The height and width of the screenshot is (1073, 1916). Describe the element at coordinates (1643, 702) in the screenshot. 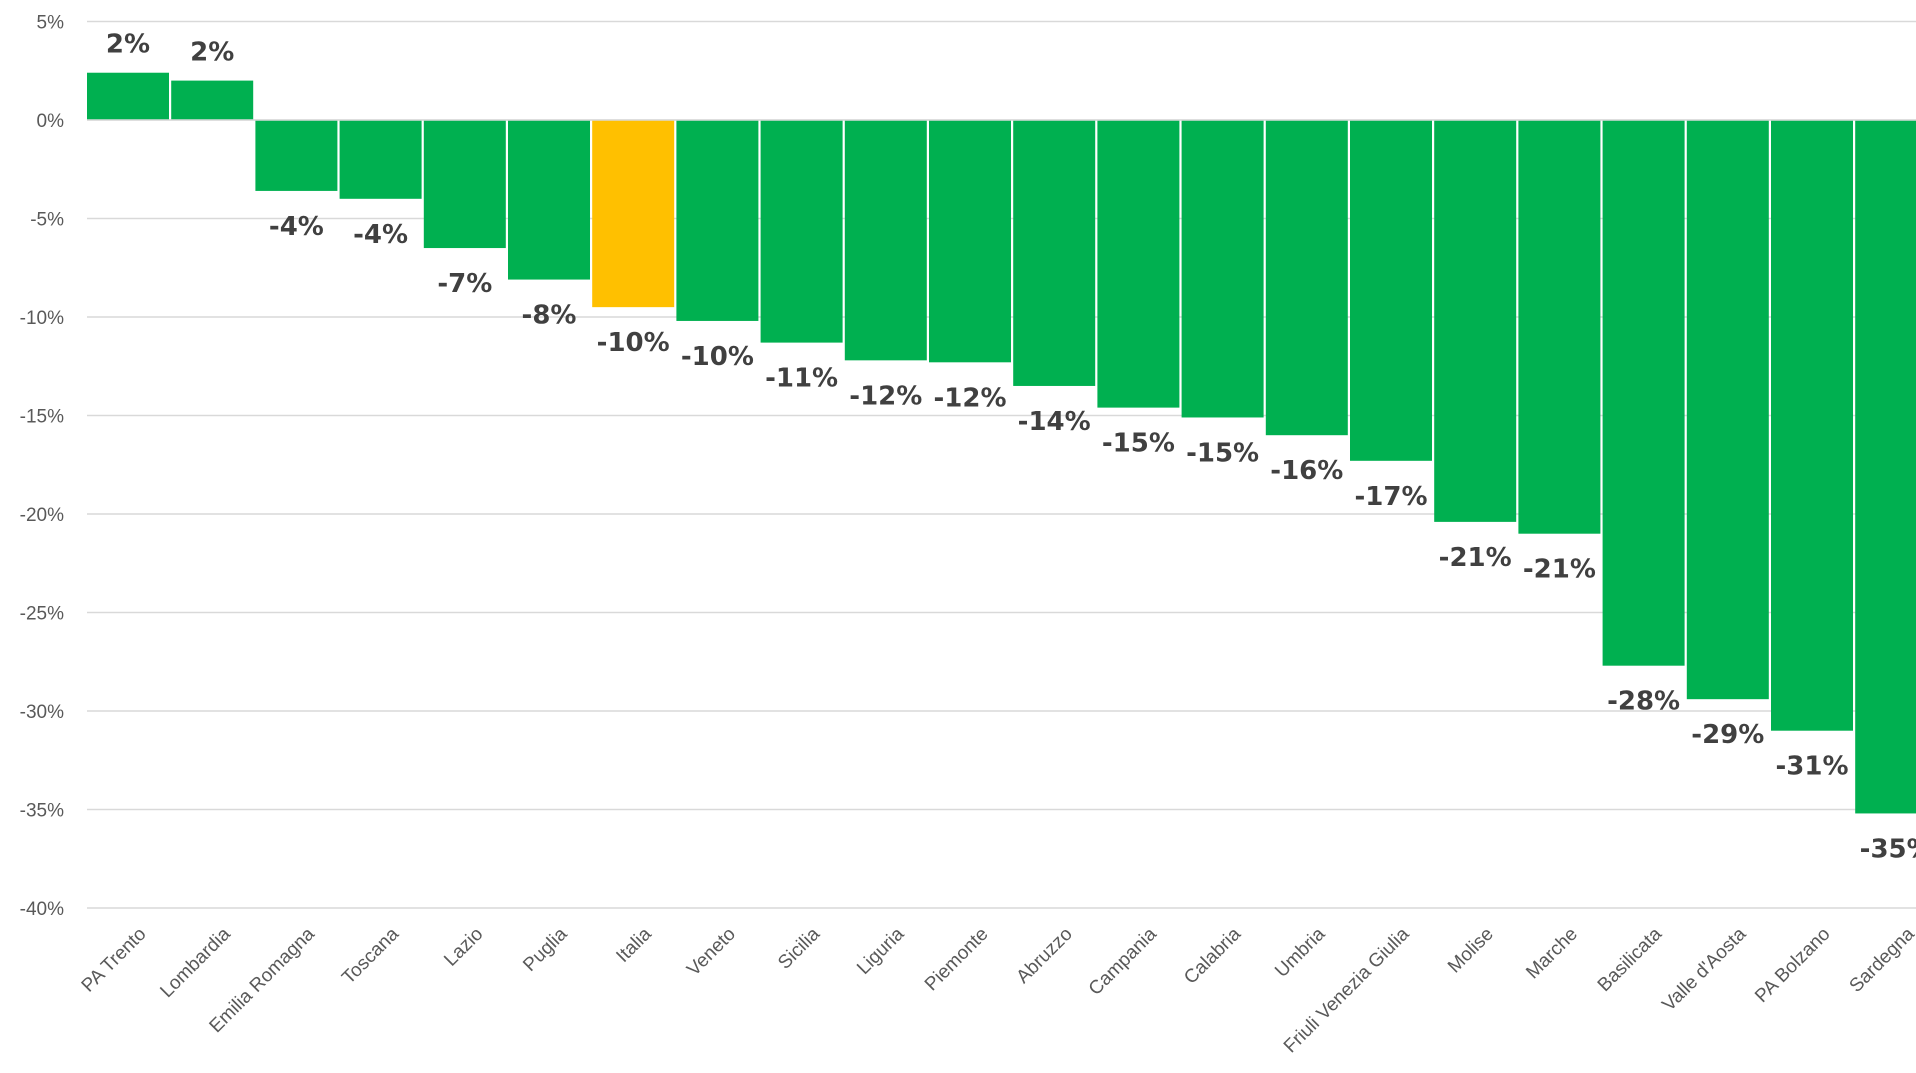

I see `data-label: -28%` at that location.